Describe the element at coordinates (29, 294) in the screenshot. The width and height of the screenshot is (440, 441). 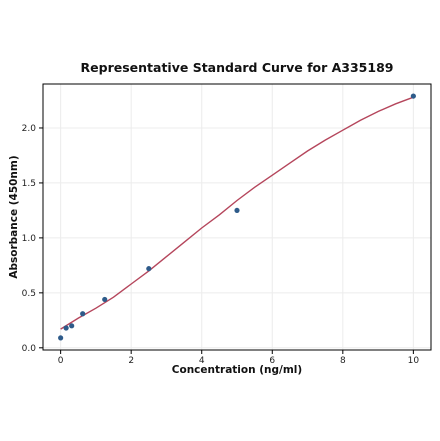
I see `y-tick-label: 0.5` at that location.